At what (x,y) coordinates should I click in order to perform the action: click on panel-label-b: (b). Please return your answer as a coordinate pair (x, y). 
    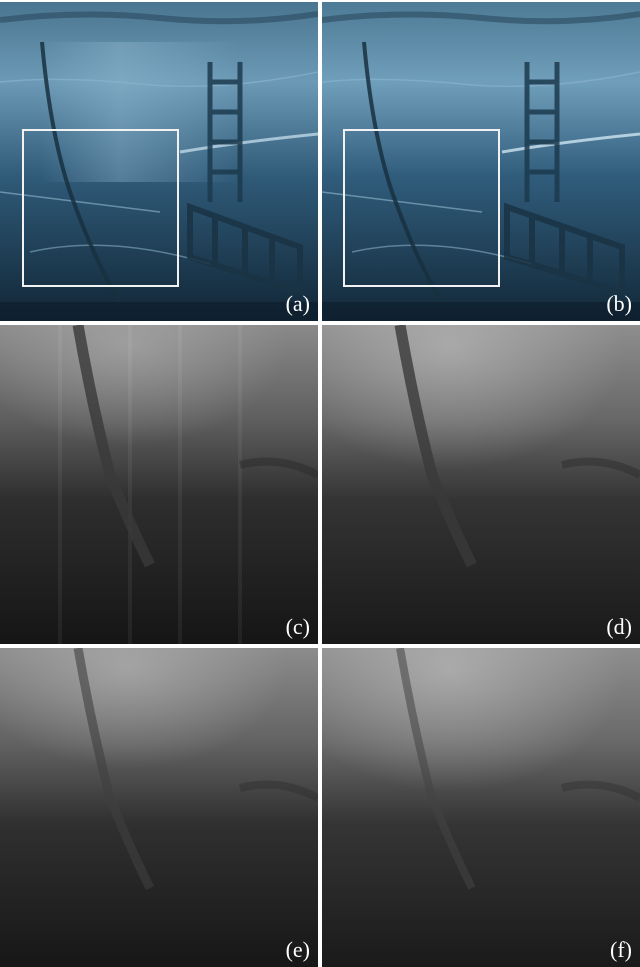
    Looking at the image, I should click on (619, 303).